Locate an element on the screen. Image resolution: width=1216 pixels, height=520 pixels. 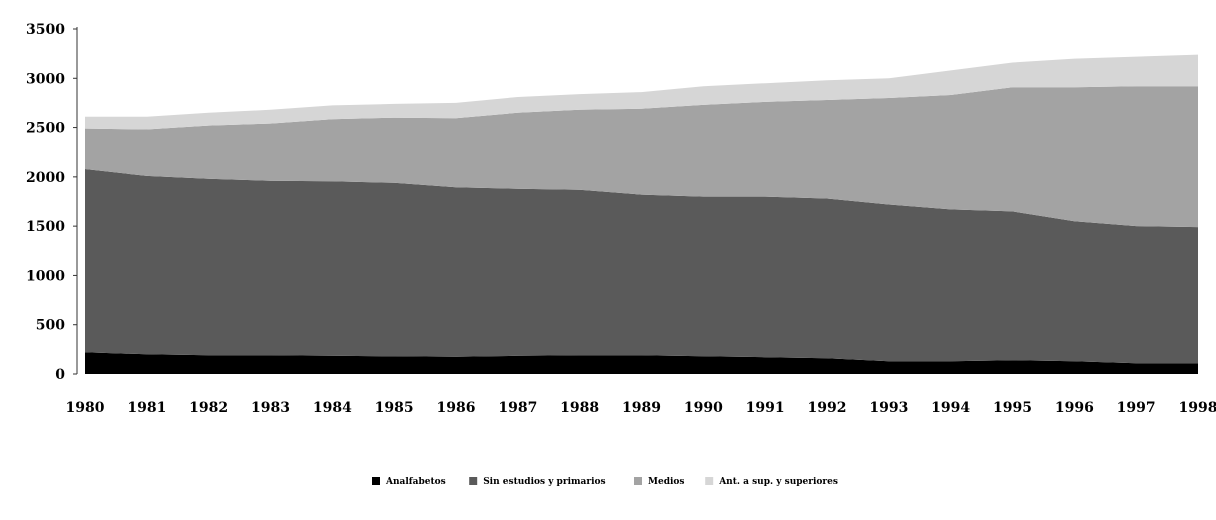
x-tick-label: 1983 is located at coordinates (270, 408).